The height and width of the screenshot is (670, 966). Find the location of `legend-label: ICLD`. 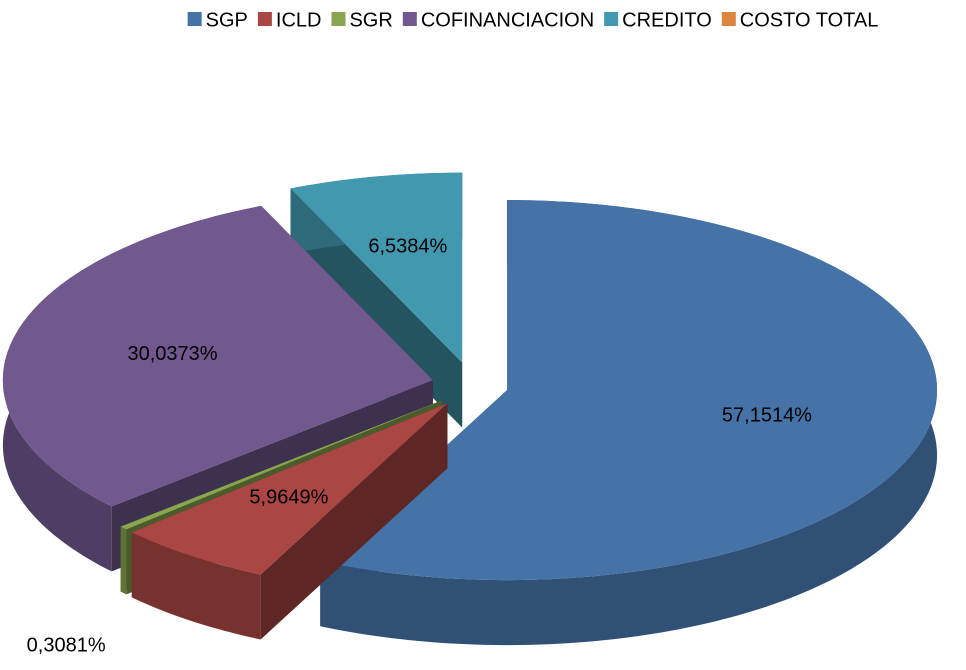

legend-label: ICLD is located at coordinates (299, 20).